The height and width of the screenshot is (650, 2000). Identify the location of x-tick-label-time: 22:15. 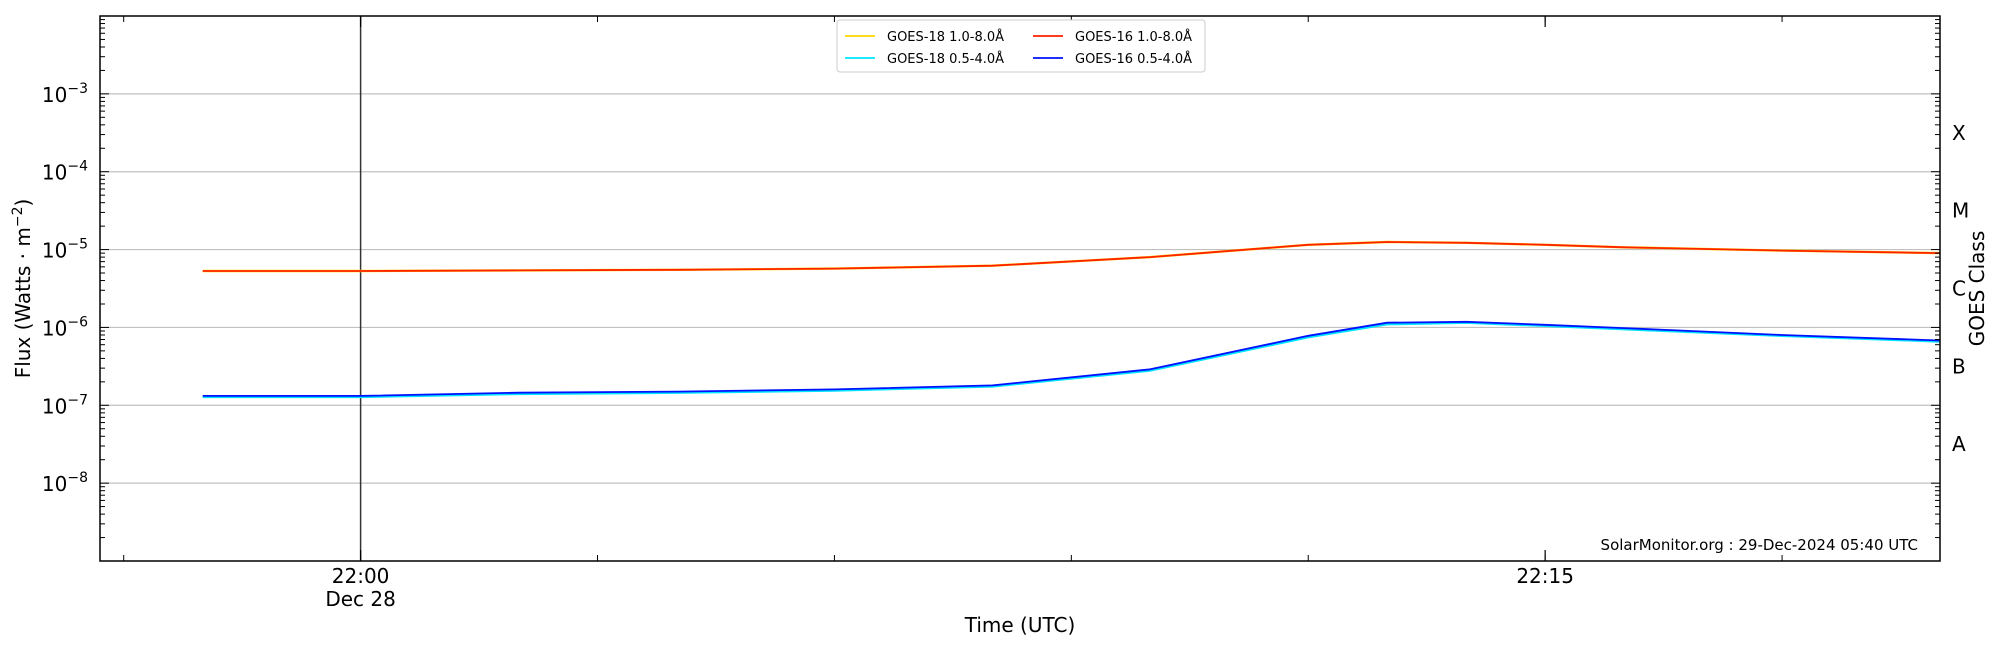
(1545, 576).